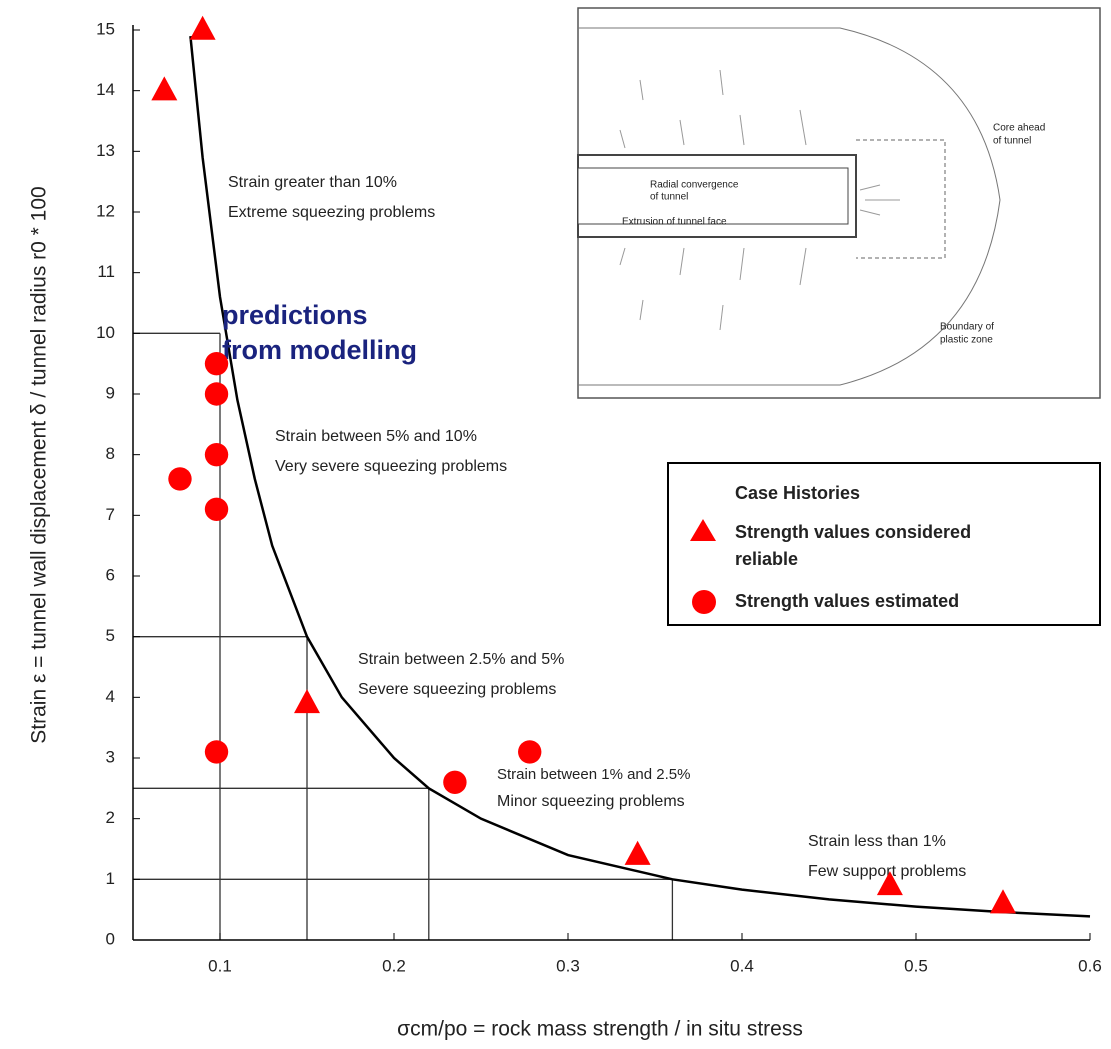  Describe the element at coordinates (742, 965) in the screenshot. I see `x-tick-label: 0.4` at that location.